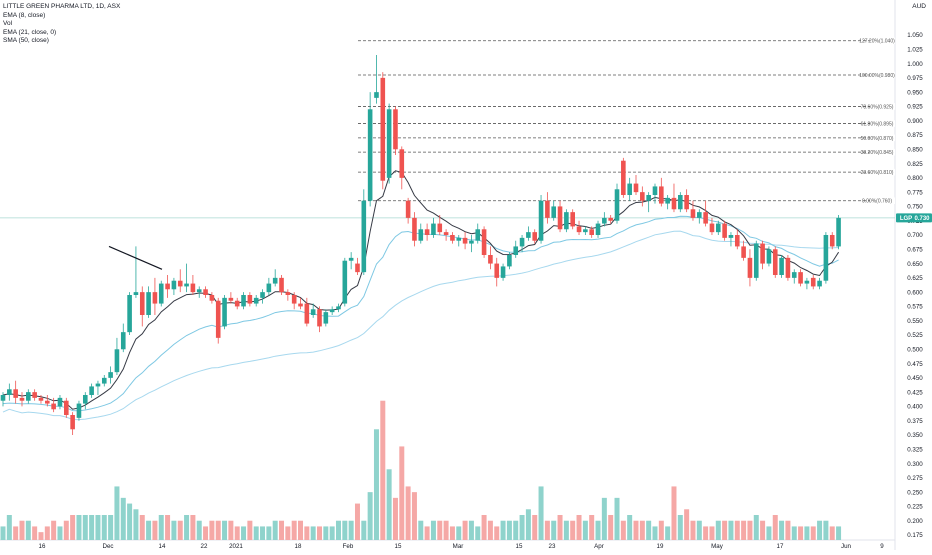 This screenshot has height=555, width=932. I want to click on indicator-vol-label: Vol, so click(8, 24).